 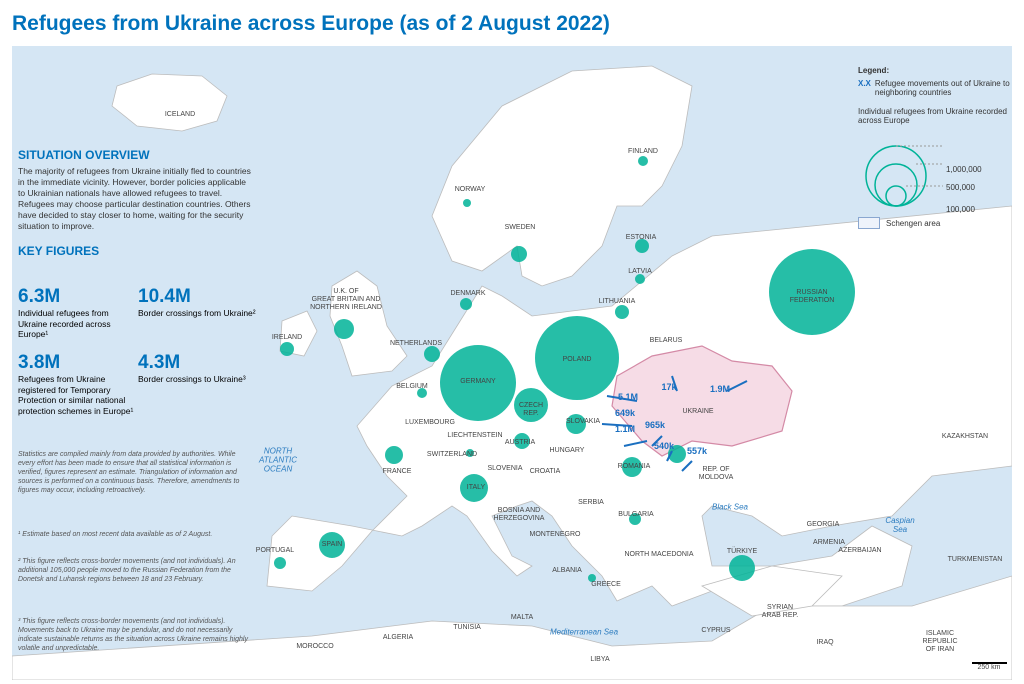 I want to click on country-label: ALGERIA, so click(x=398, y=637).